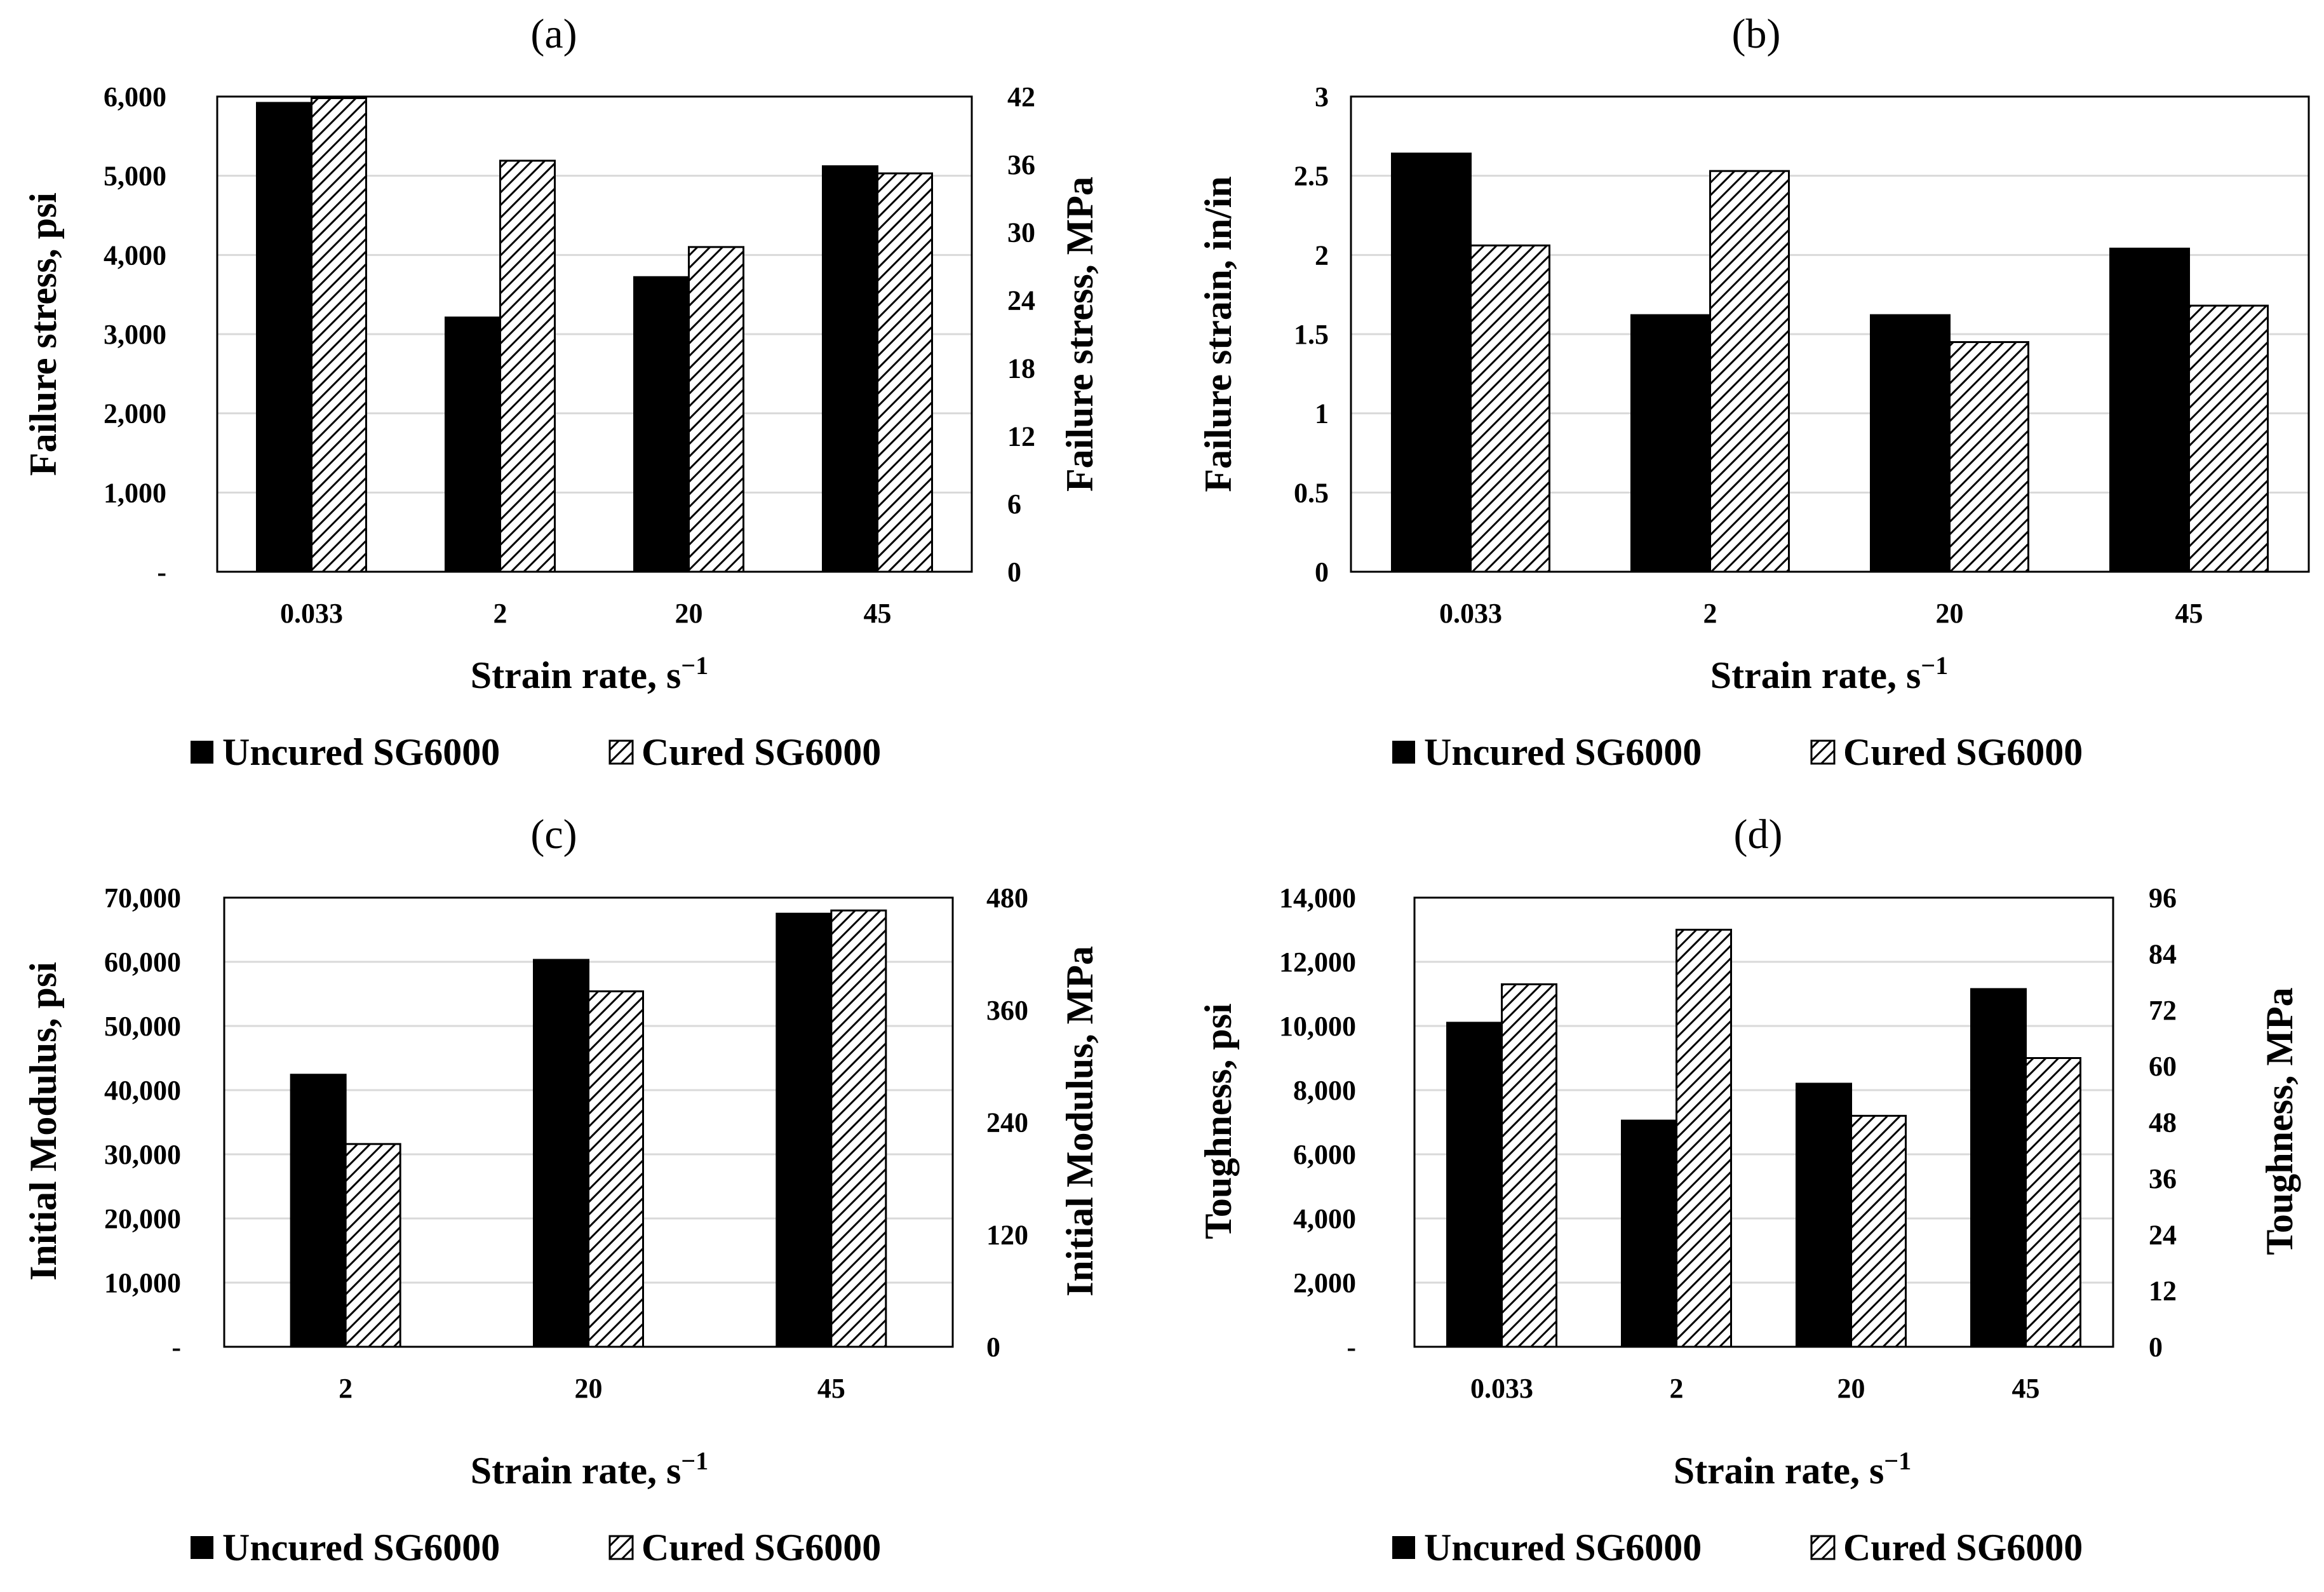 The height and width of the screenshot is (1592, 2324). What do you see at coordinates (1007, 1234) in the screenshot?
I see `y2-tick-label: 120` at bounding box center [1007, 1234].